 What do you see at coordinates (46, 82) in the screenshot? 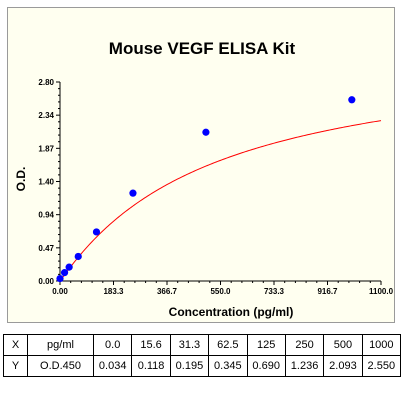
I see `y-tick-label: 2.80` at bounding box center [46, 82].